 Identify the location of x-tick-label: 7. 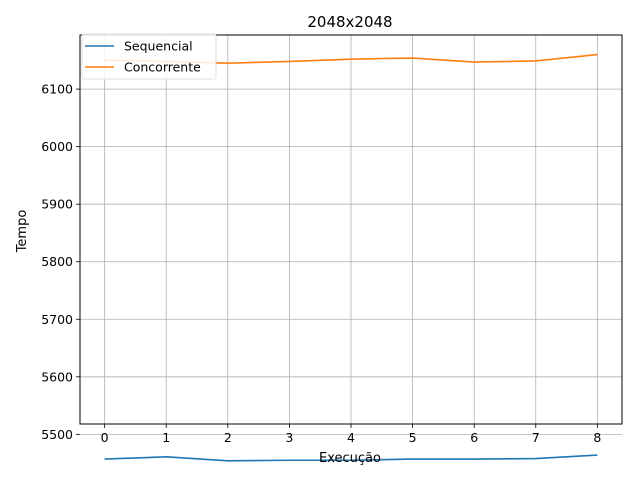
(536, 437).